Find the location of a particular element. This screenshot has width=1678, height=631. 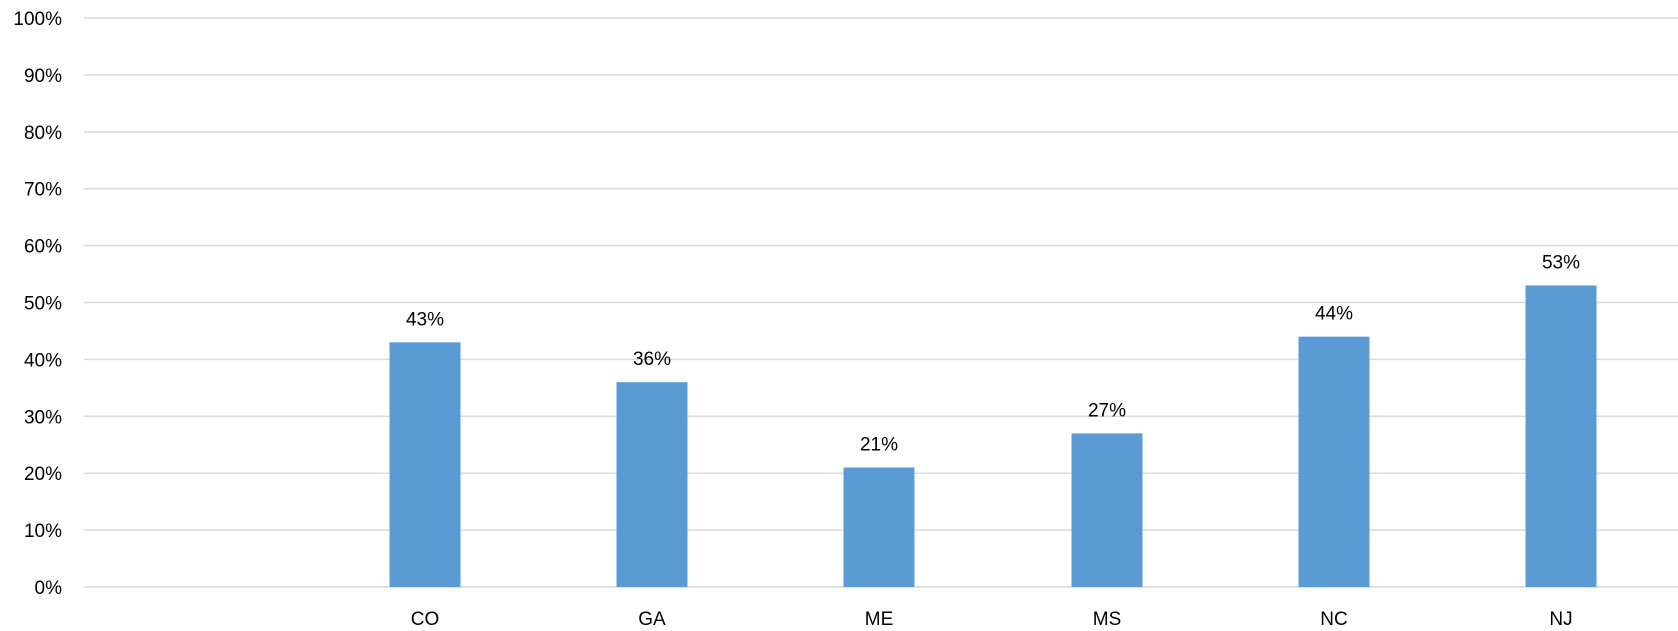

bar-nc is located at coordinates (1334, 461).